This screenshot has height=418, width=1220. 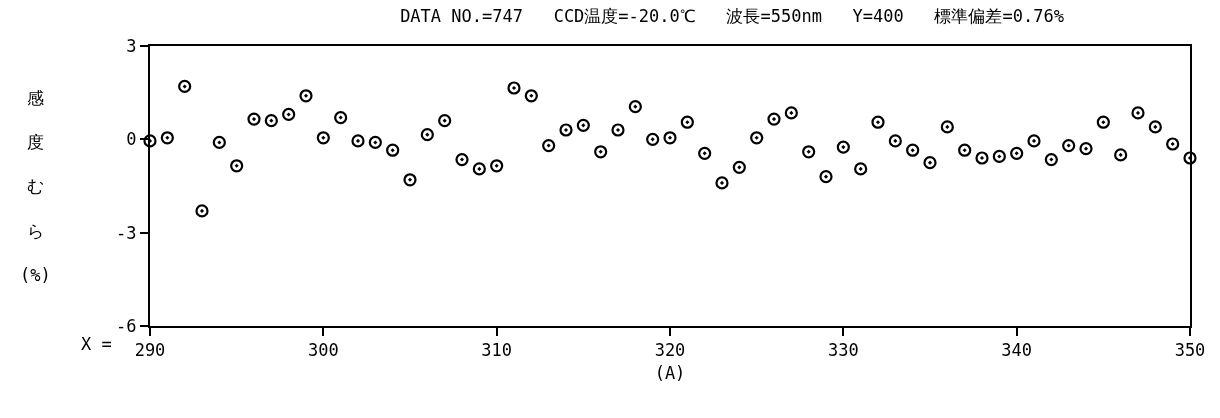 What do you see at coordinates (1017, 350) in the screenshot?
I see `x-tick-label: 340` at bounding box center [1017, 350].